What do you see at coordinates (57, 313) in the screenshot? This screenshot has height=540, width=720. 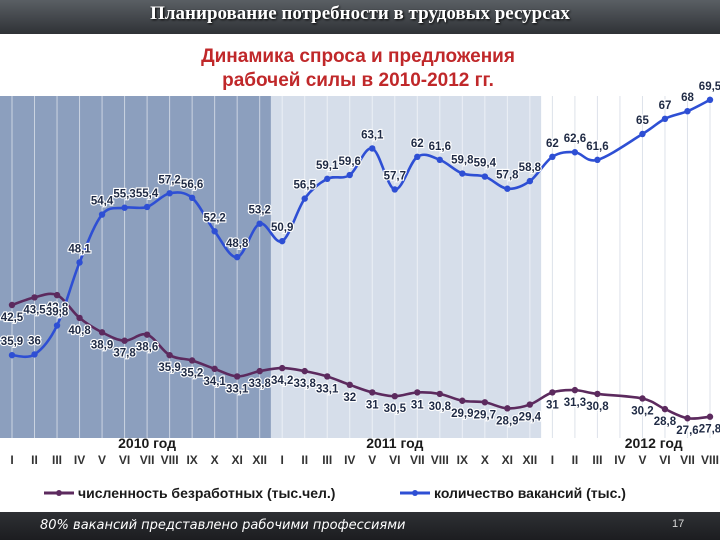 I see `data-label-vacancies: 39,8` at bounding box center [57, 313].